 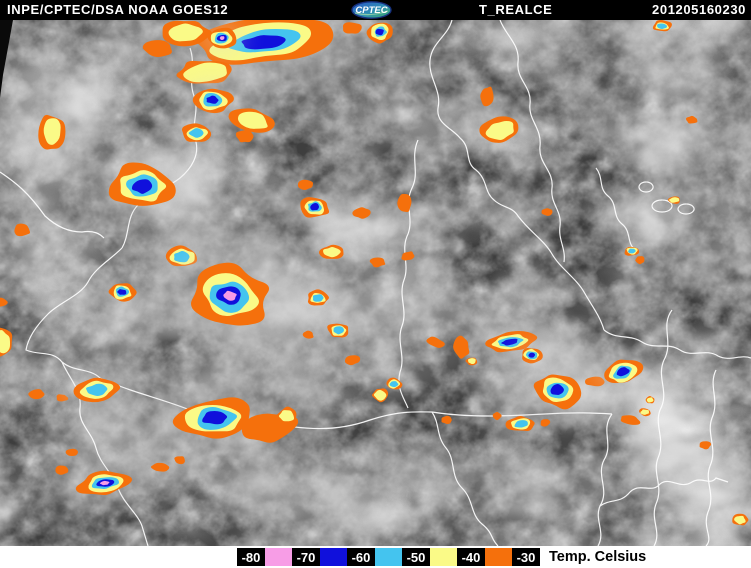 What do you see at coordinates (471, 557) in the screenshot?
I see `legend-temp-label: -40` at bounding box center [471, 557].